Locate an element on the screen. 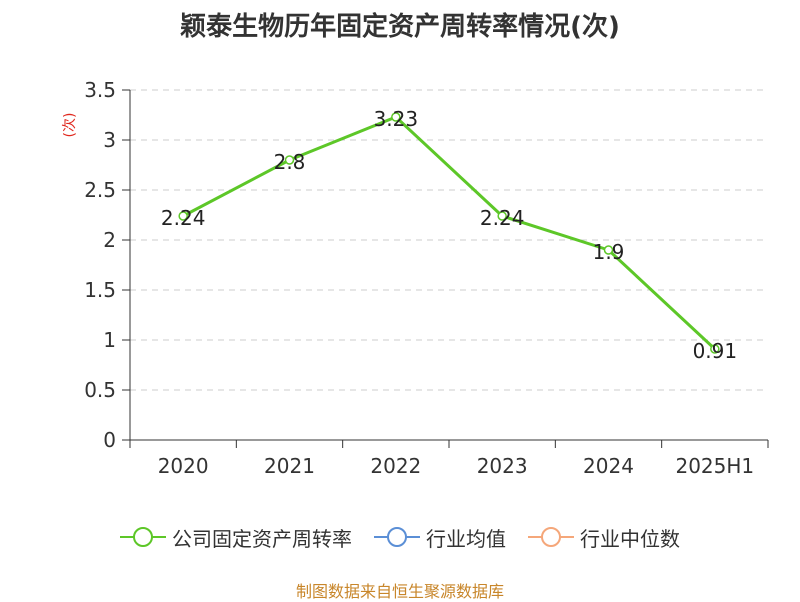 Image resolution: width=800 pixels, height=602 pixels. data-label: 0.91 is located at coordinates (715, 351).